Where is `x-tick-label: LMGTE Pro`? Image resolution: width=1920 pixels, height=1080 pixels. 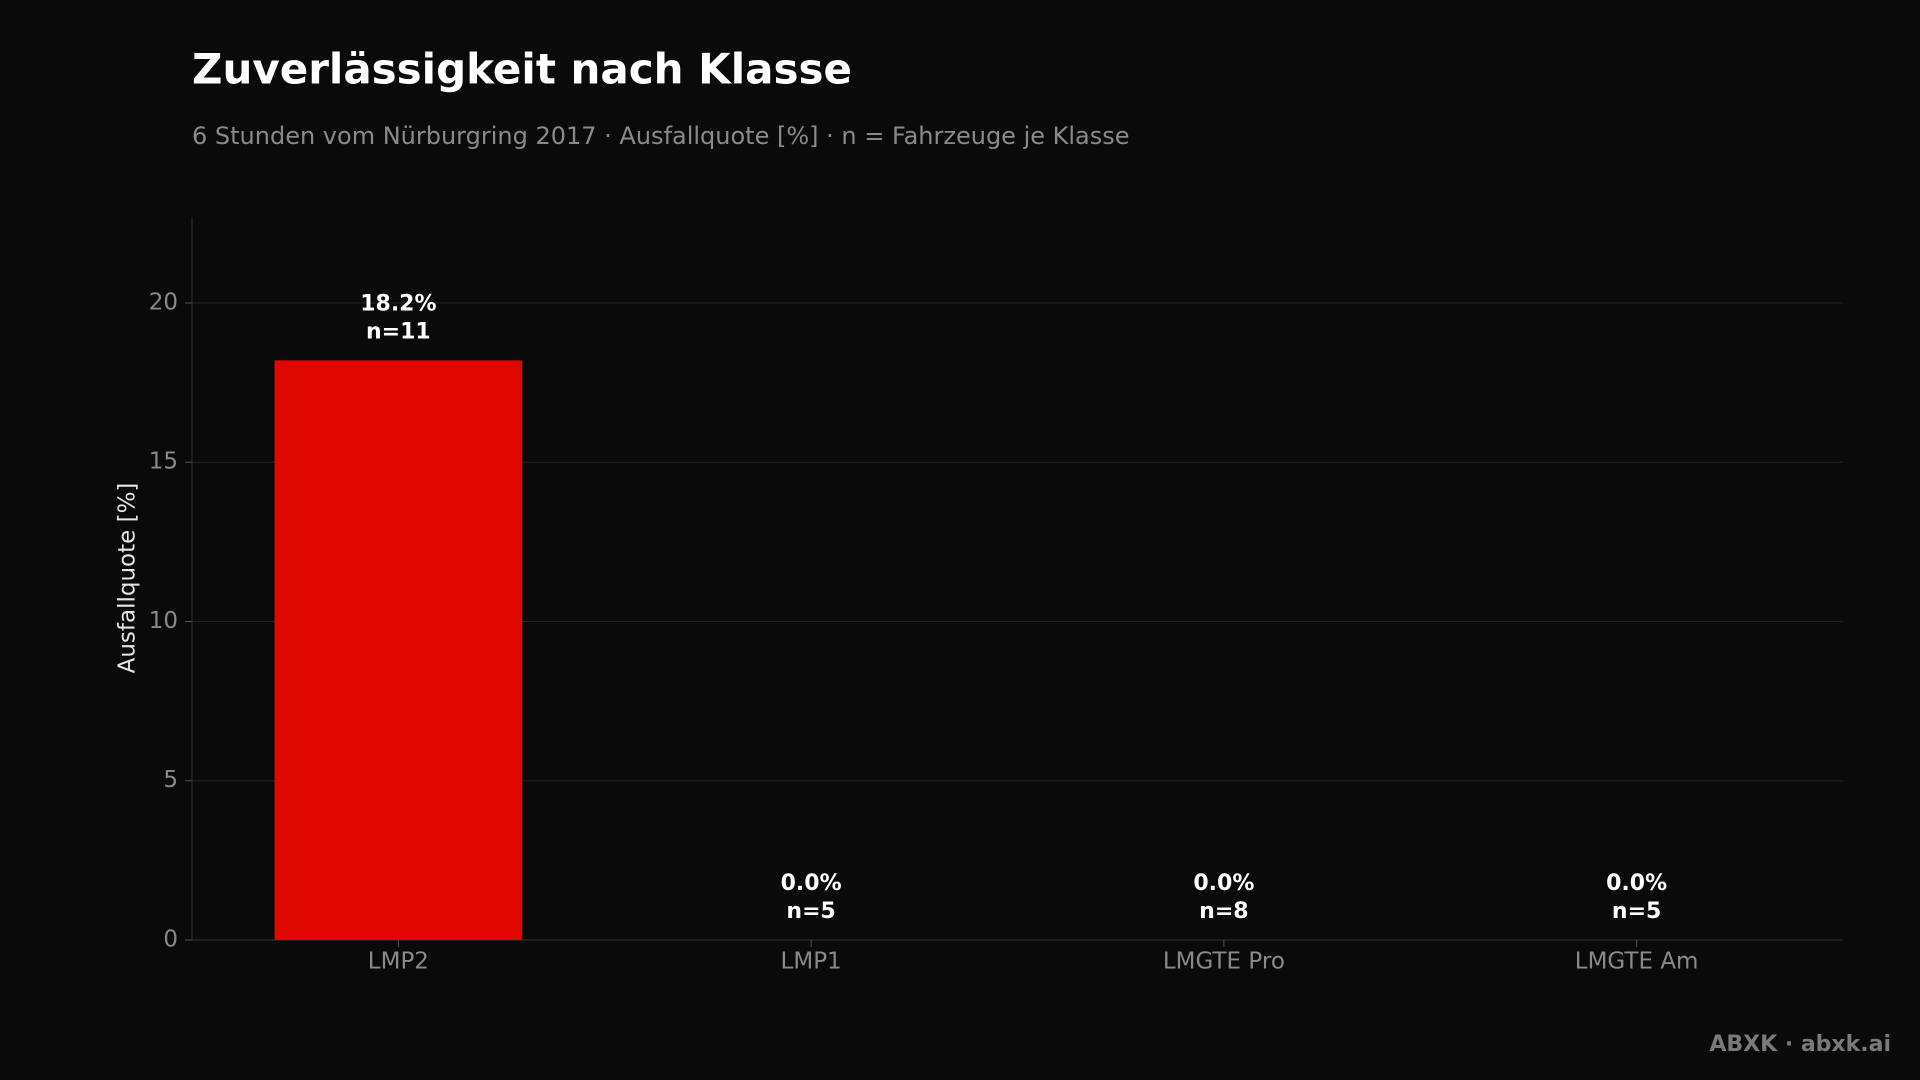
x-tick-label: LMGTE Pro is located at coordinates (1224, 962).